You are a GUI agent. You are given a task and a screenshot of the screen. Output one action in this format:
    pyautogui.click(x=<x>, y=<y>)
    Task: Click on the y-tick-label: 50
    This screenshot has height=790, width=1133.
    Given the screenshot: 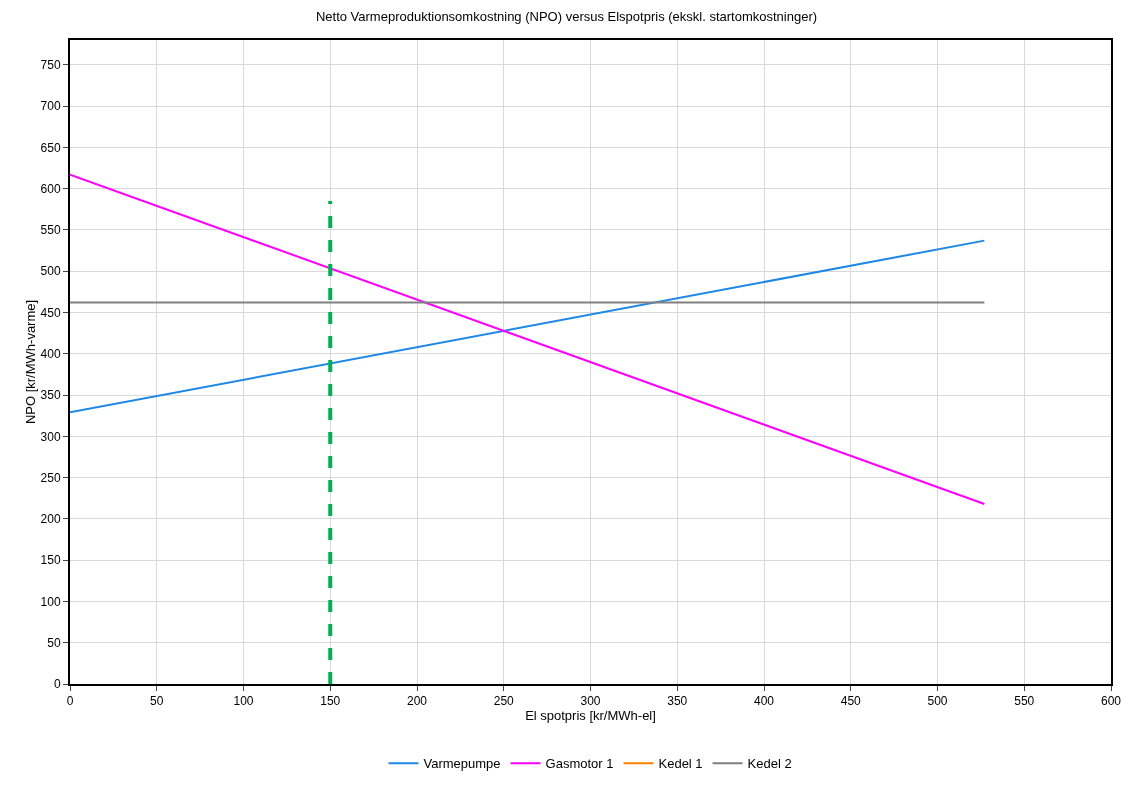 What is the action you would take?
    pyautogui.click(x=54, y=642)
    